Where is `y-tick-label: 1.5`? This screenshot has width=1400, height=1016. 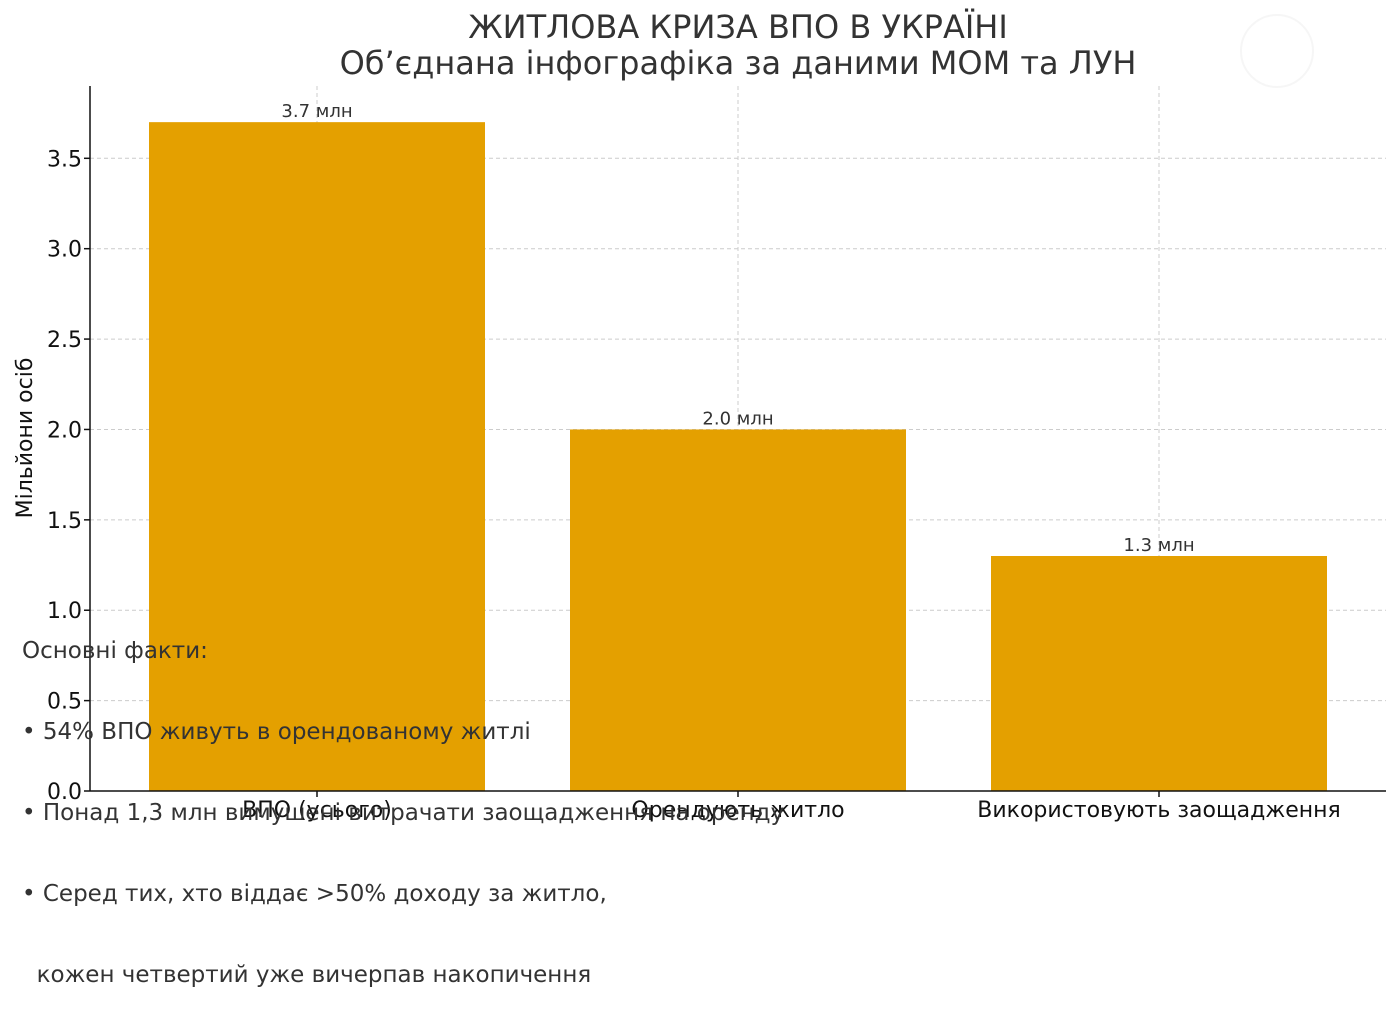
y-tick-label: 1.5 is located at coordinates (64, 521).